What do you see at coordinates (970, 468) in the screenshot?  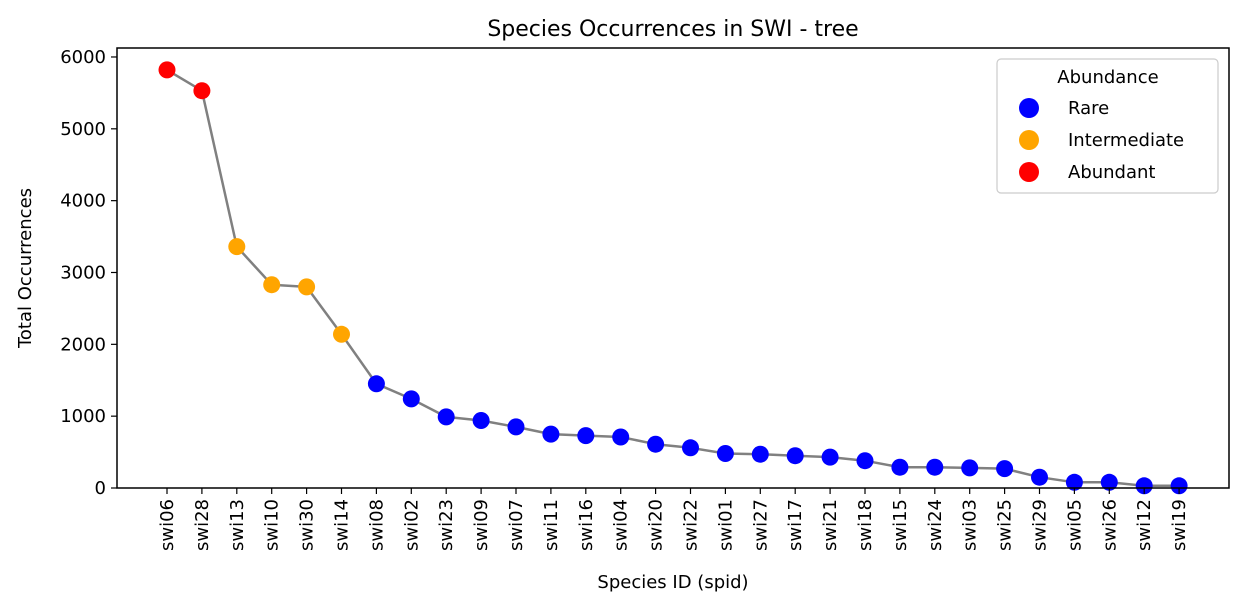 I see `data-point-swi03` at bounding box center [970, 468].